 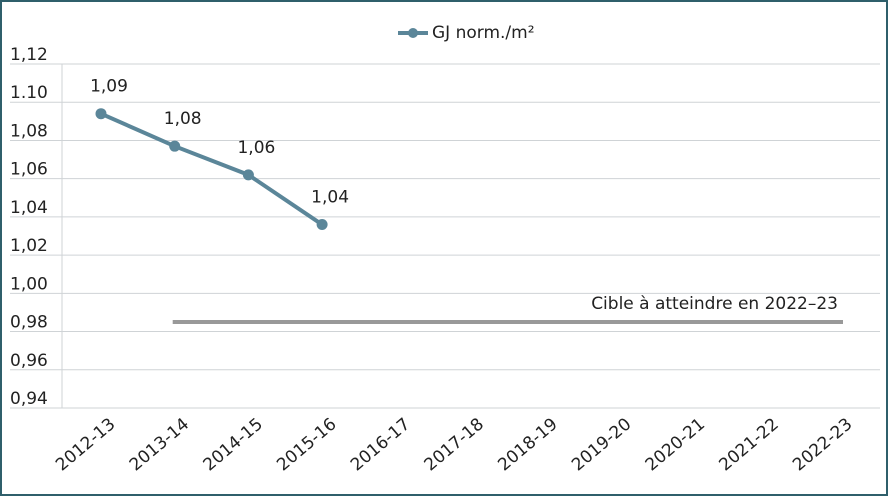 What do you see at coordinates (29, 93) in the screenshot?
I see `y-tick-label: 1.10` at bounding box center [29, 93].